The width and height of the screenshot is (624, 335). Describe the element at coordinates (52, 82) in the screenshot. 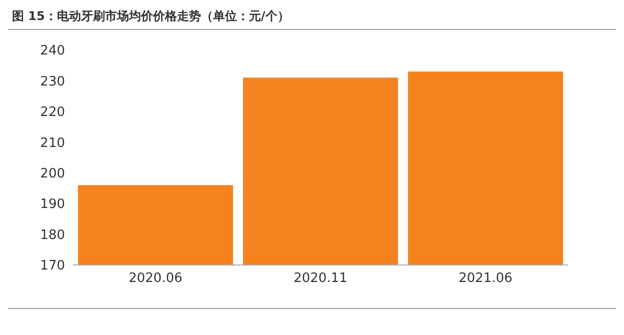

I see `y-tick-label: 230` at that location.